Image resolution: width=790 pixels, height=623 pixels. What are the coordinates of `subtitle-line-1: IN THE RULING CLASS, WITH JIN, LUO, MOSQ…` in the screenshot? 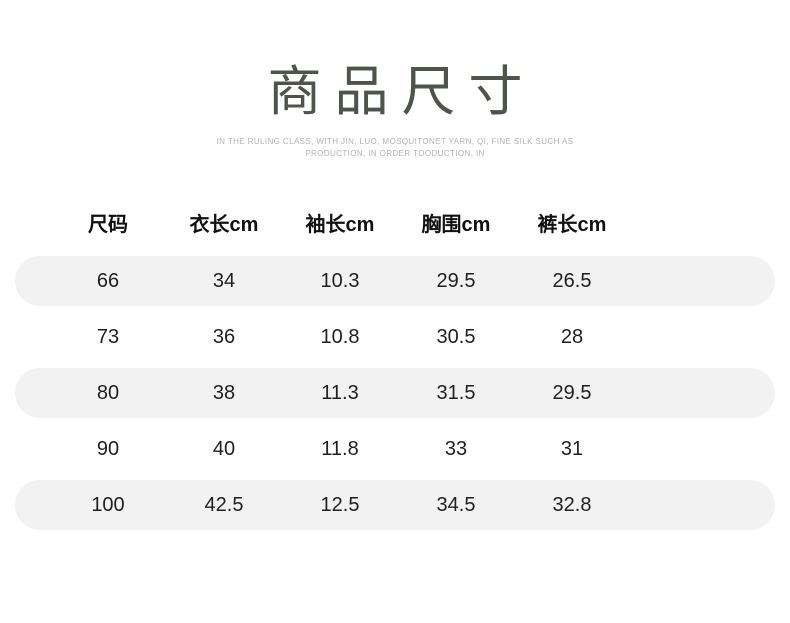 It's located at (395, 141).